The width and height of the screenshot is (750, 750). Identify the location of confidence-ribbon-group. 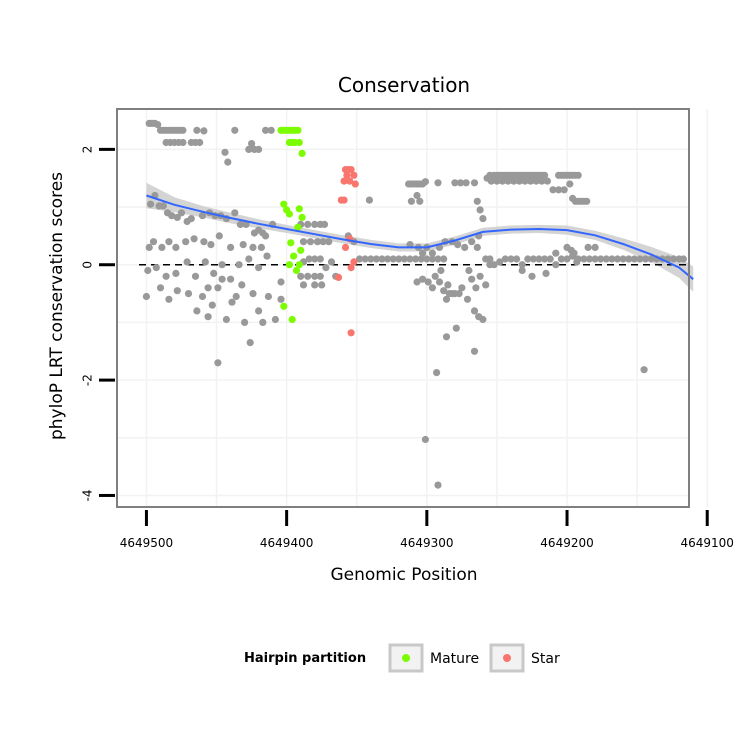
(420, 237).